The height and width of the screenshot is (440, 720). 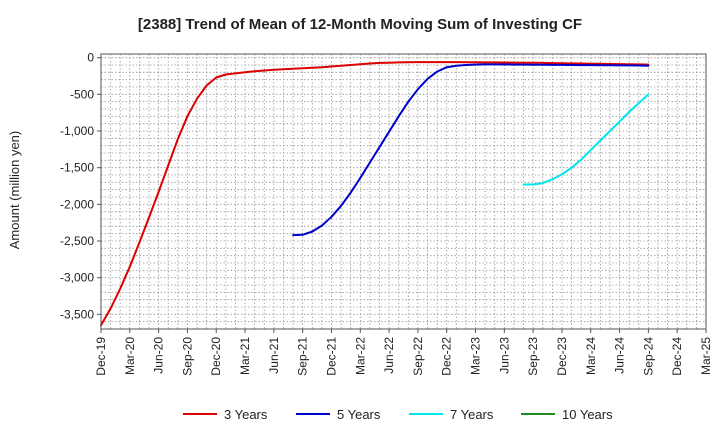 I want to click on x-tick-label: Mar-20, so click(x=130, y=356).